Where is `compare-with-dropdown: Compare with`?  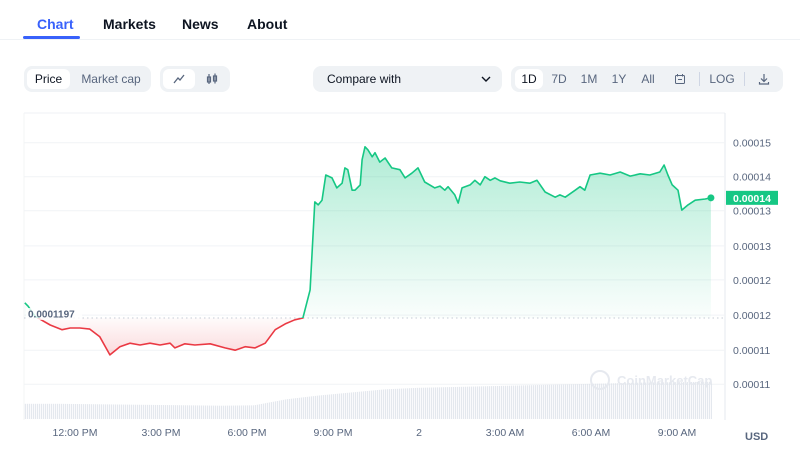 compare-with-dropdown: Compare with is located at coordinates (407, 79).